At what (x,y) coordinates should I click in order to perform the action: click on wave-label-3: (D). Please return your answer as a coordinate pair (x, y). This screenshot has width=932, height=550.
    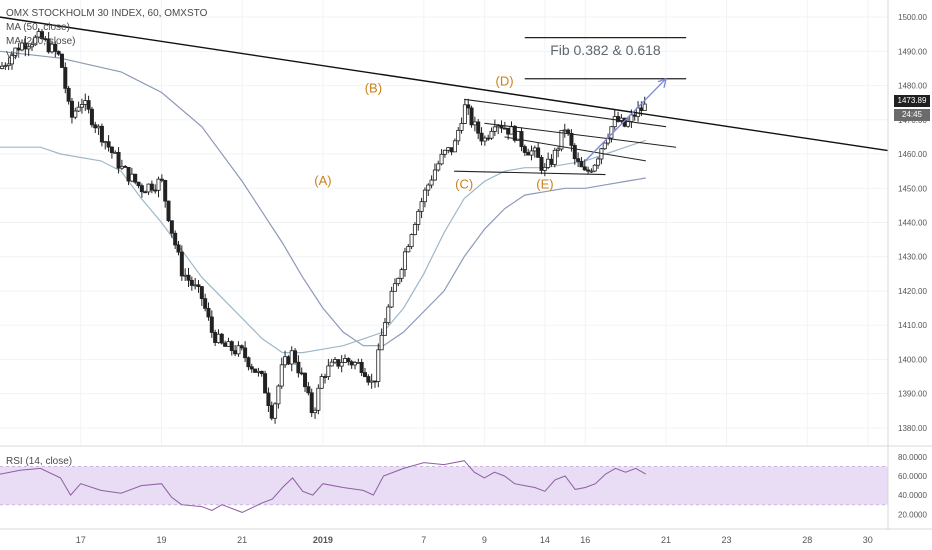
    Looking at the image, I should click on (505, 81).